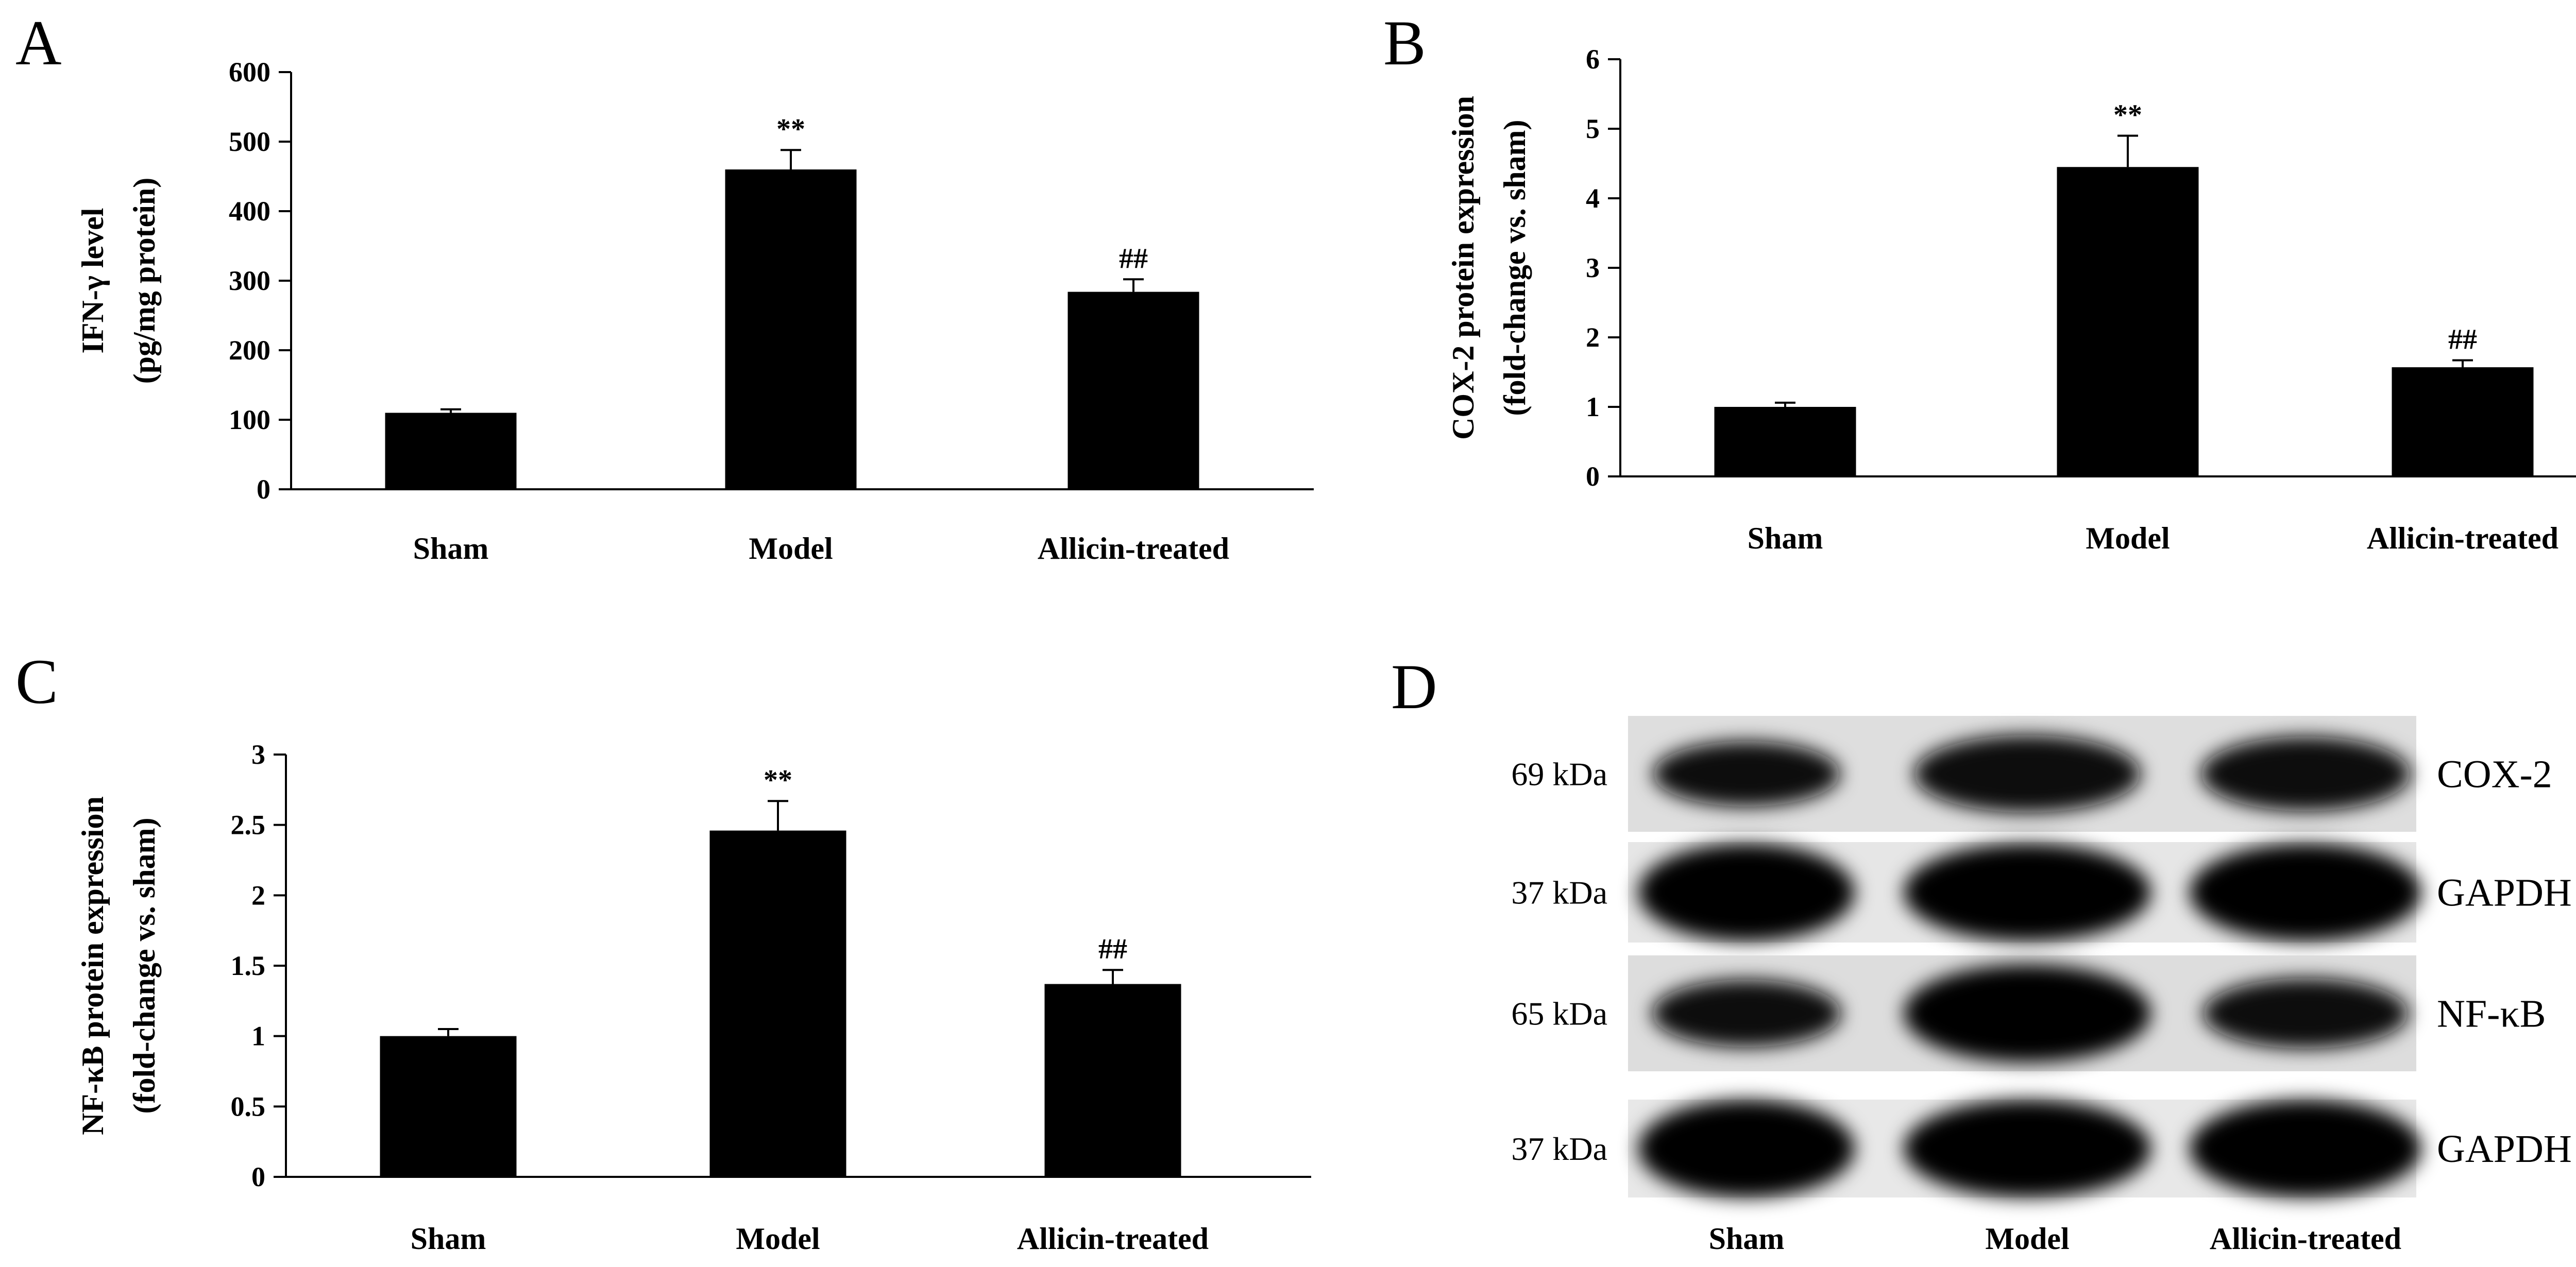 The width and height of the screenshot is (2576, 1267). Describe the element at coordinates (1414, 687) in the screenshot. I see `panel-letter: D` at that location.